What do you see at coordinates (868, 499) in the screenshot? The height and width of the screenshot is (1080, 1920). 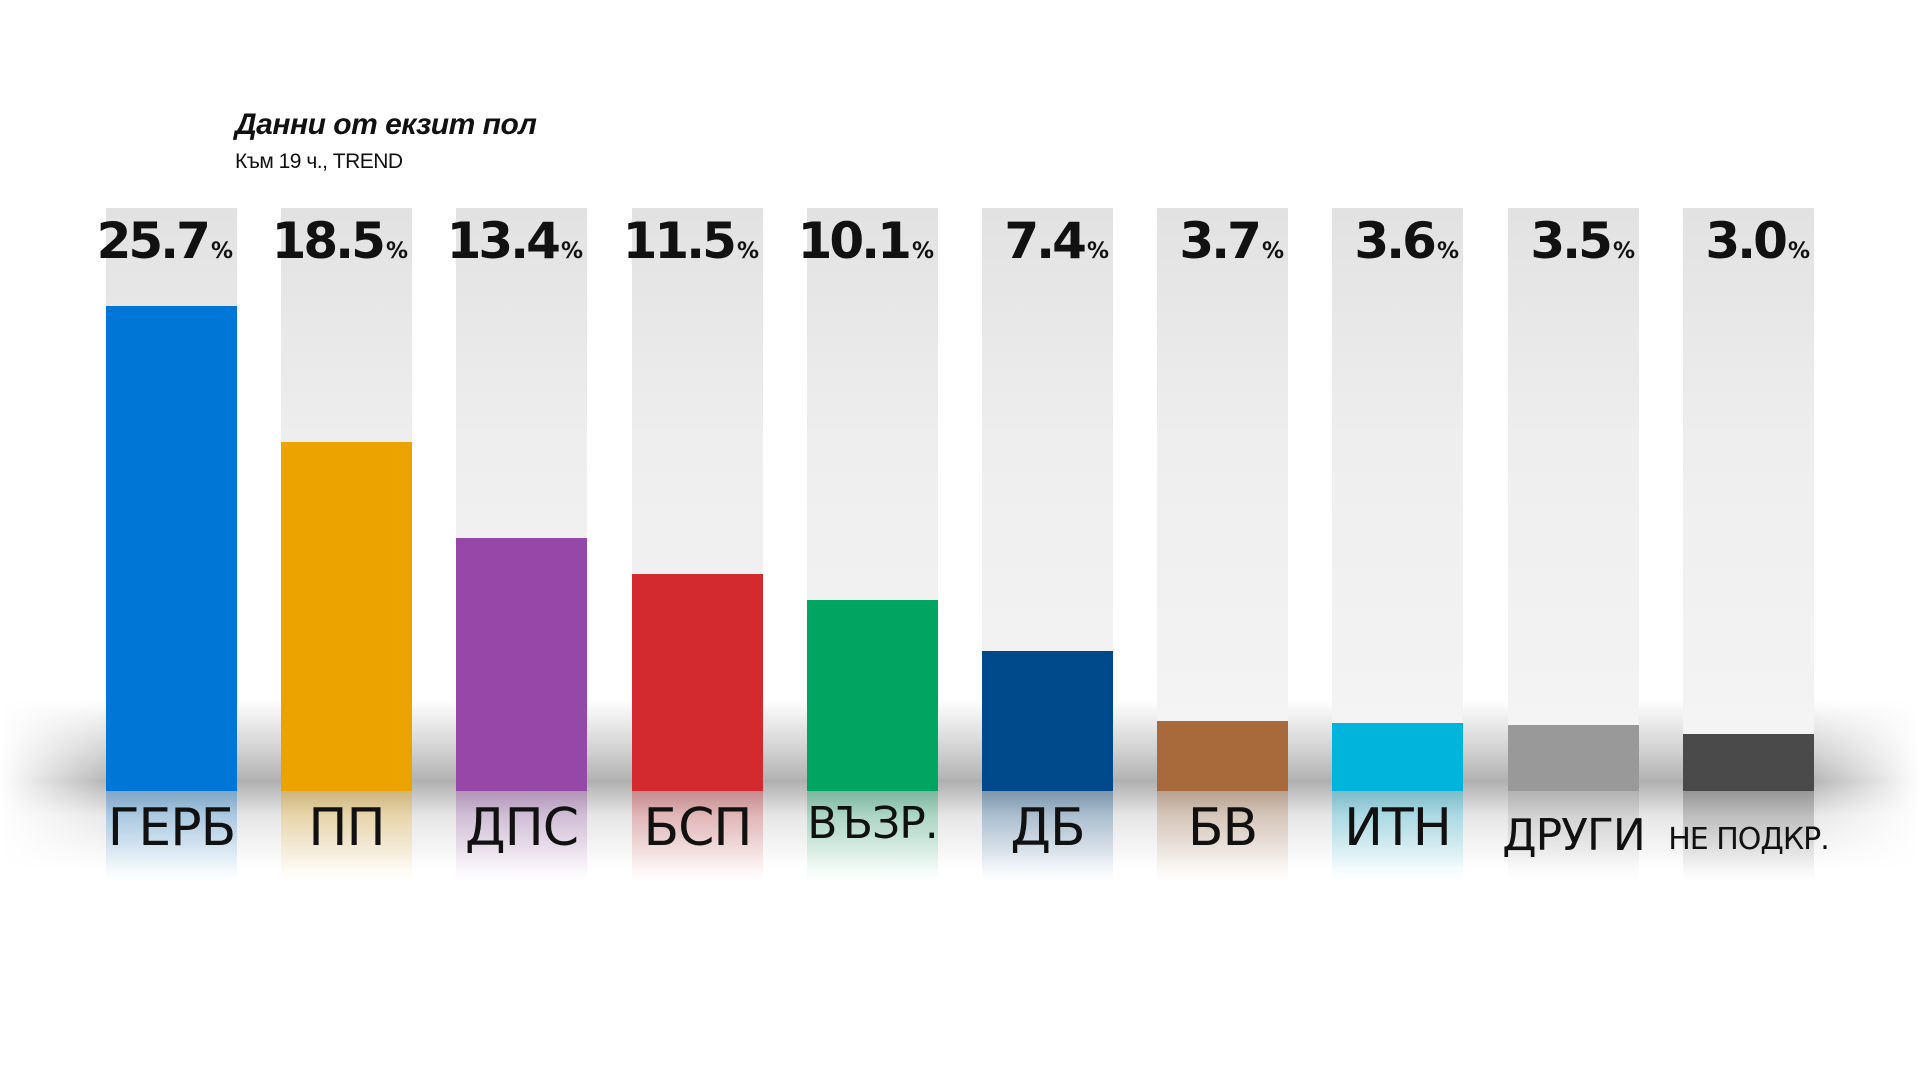 I see `bar-column: 10.1%` at bounding box center [868, 499].